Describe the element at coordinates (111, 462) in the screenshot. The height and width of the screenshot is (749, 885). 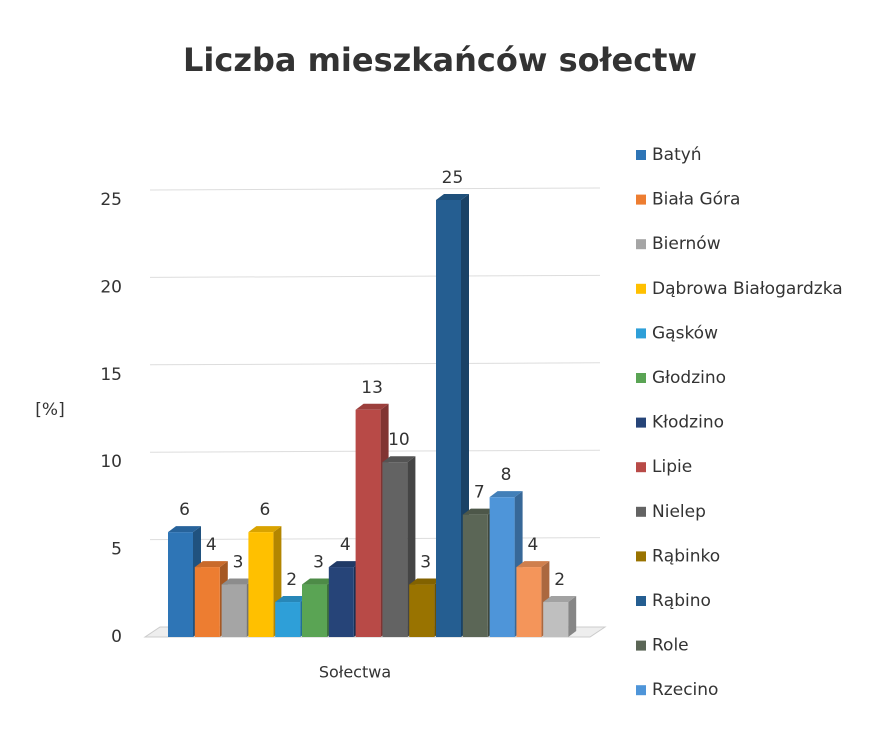
I see `y-tick-label: 10` at that location.